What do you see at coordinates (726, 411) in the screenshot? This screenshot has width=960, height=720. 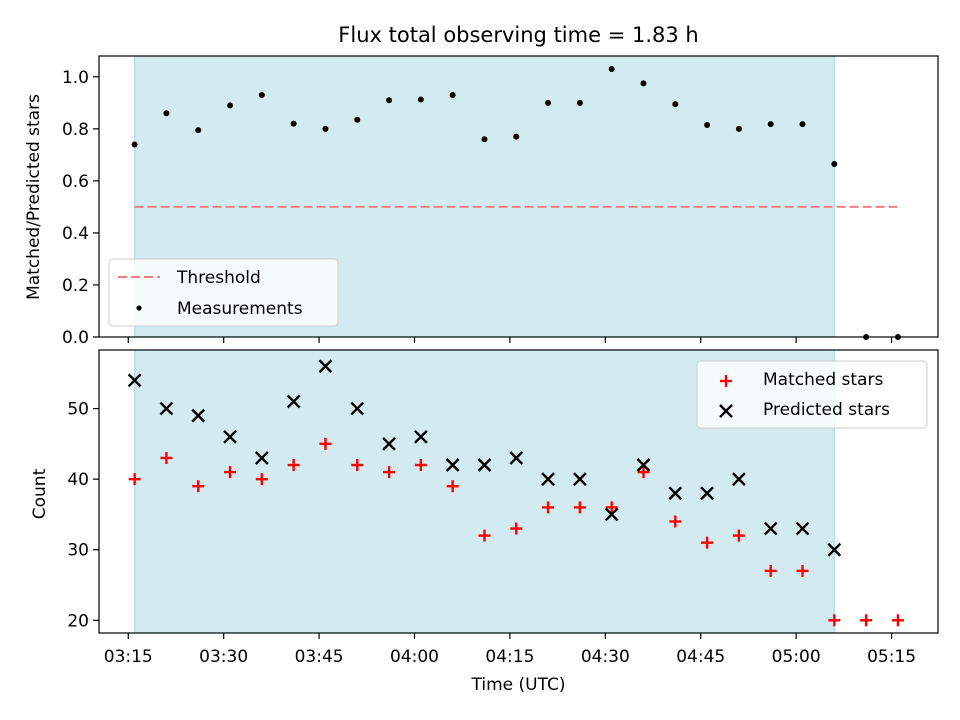 I see `legend-predicted-swatch` at bounding box center [726, 411].